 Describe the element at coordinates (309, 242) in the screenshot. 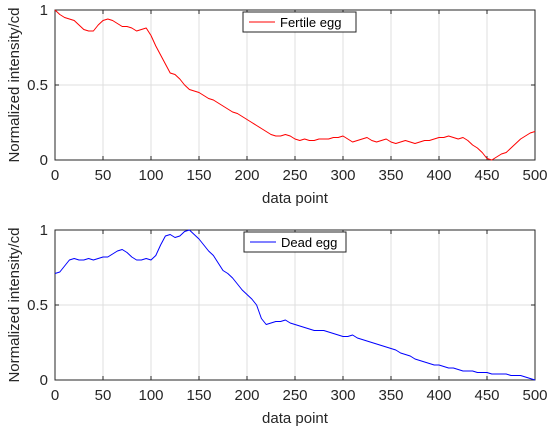

I see `legend-label: Dead egg` at that location.